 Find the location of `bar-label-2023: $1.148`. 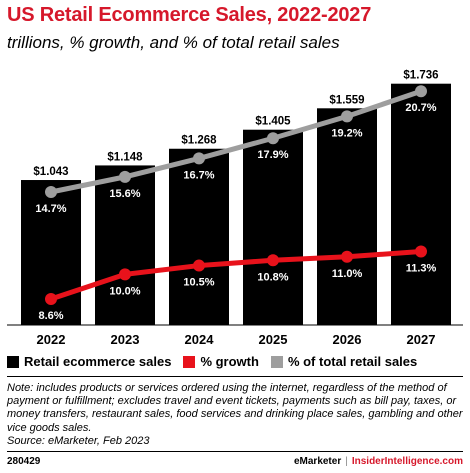

bar-label-2023: $1.148 is located at coordinates (125, 157).